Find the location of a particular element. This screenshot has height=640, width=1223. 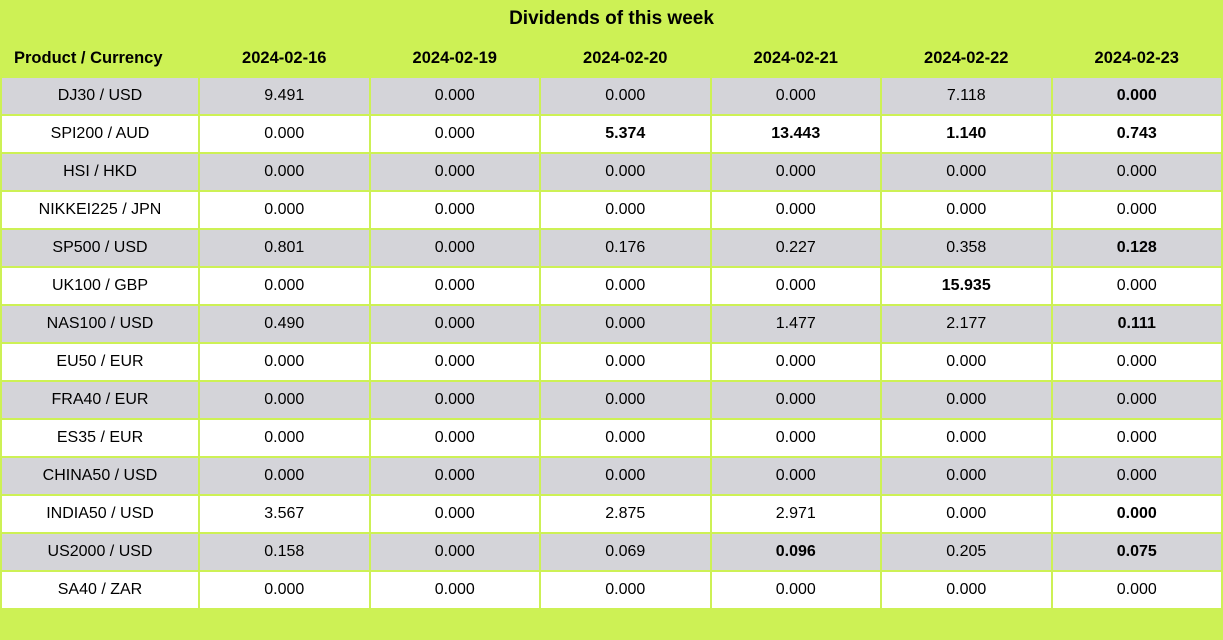

product-cell: NIKKEI225 / JPN is located at coordinates (100, 210).